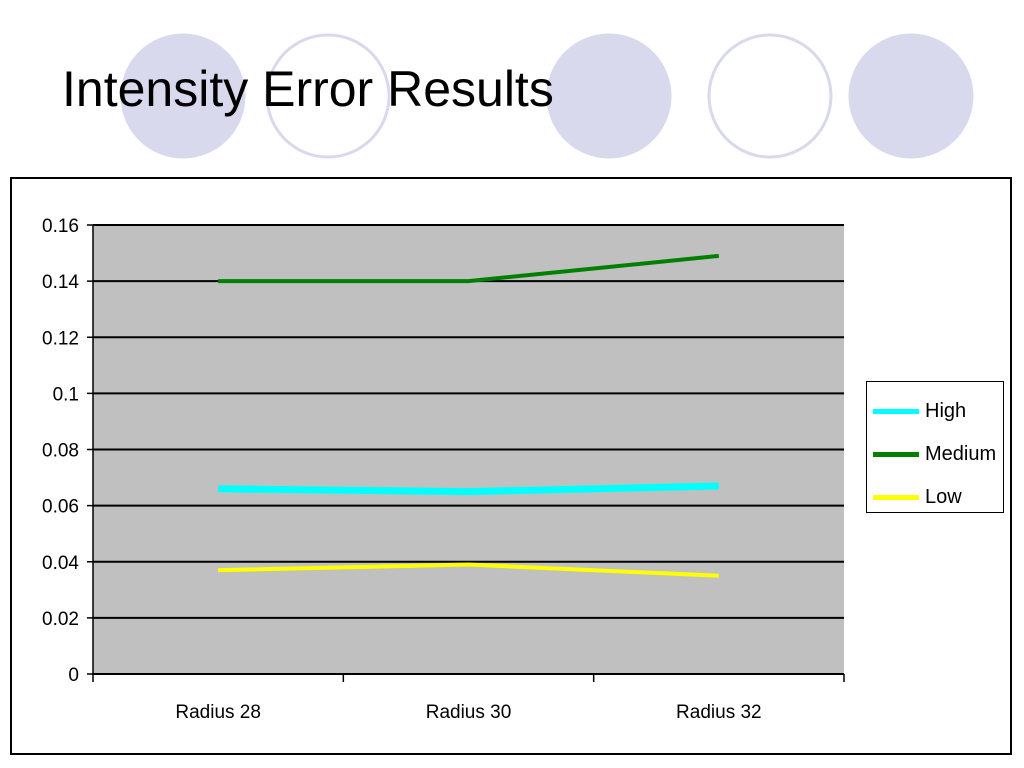 Image resolution: width=1024 pixels, height=768 pixels. What do you see at coordinates (943, 497) in the screenshot?
I see `legend-label-low: Low` at bounding box center [943, 497].